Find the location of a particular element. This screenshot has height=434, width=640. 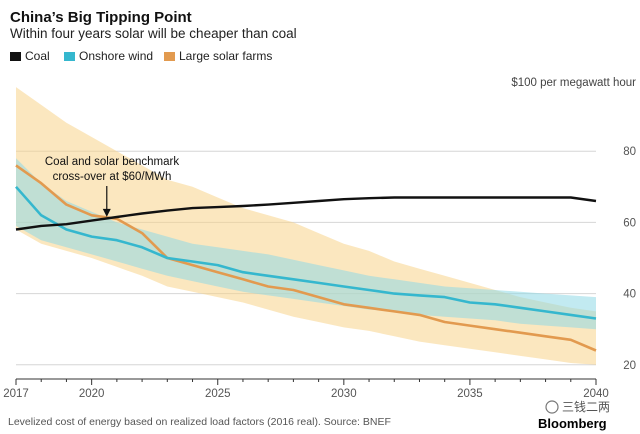

legend-label-wind: Onshore wind is located at coordinates (116, 56).